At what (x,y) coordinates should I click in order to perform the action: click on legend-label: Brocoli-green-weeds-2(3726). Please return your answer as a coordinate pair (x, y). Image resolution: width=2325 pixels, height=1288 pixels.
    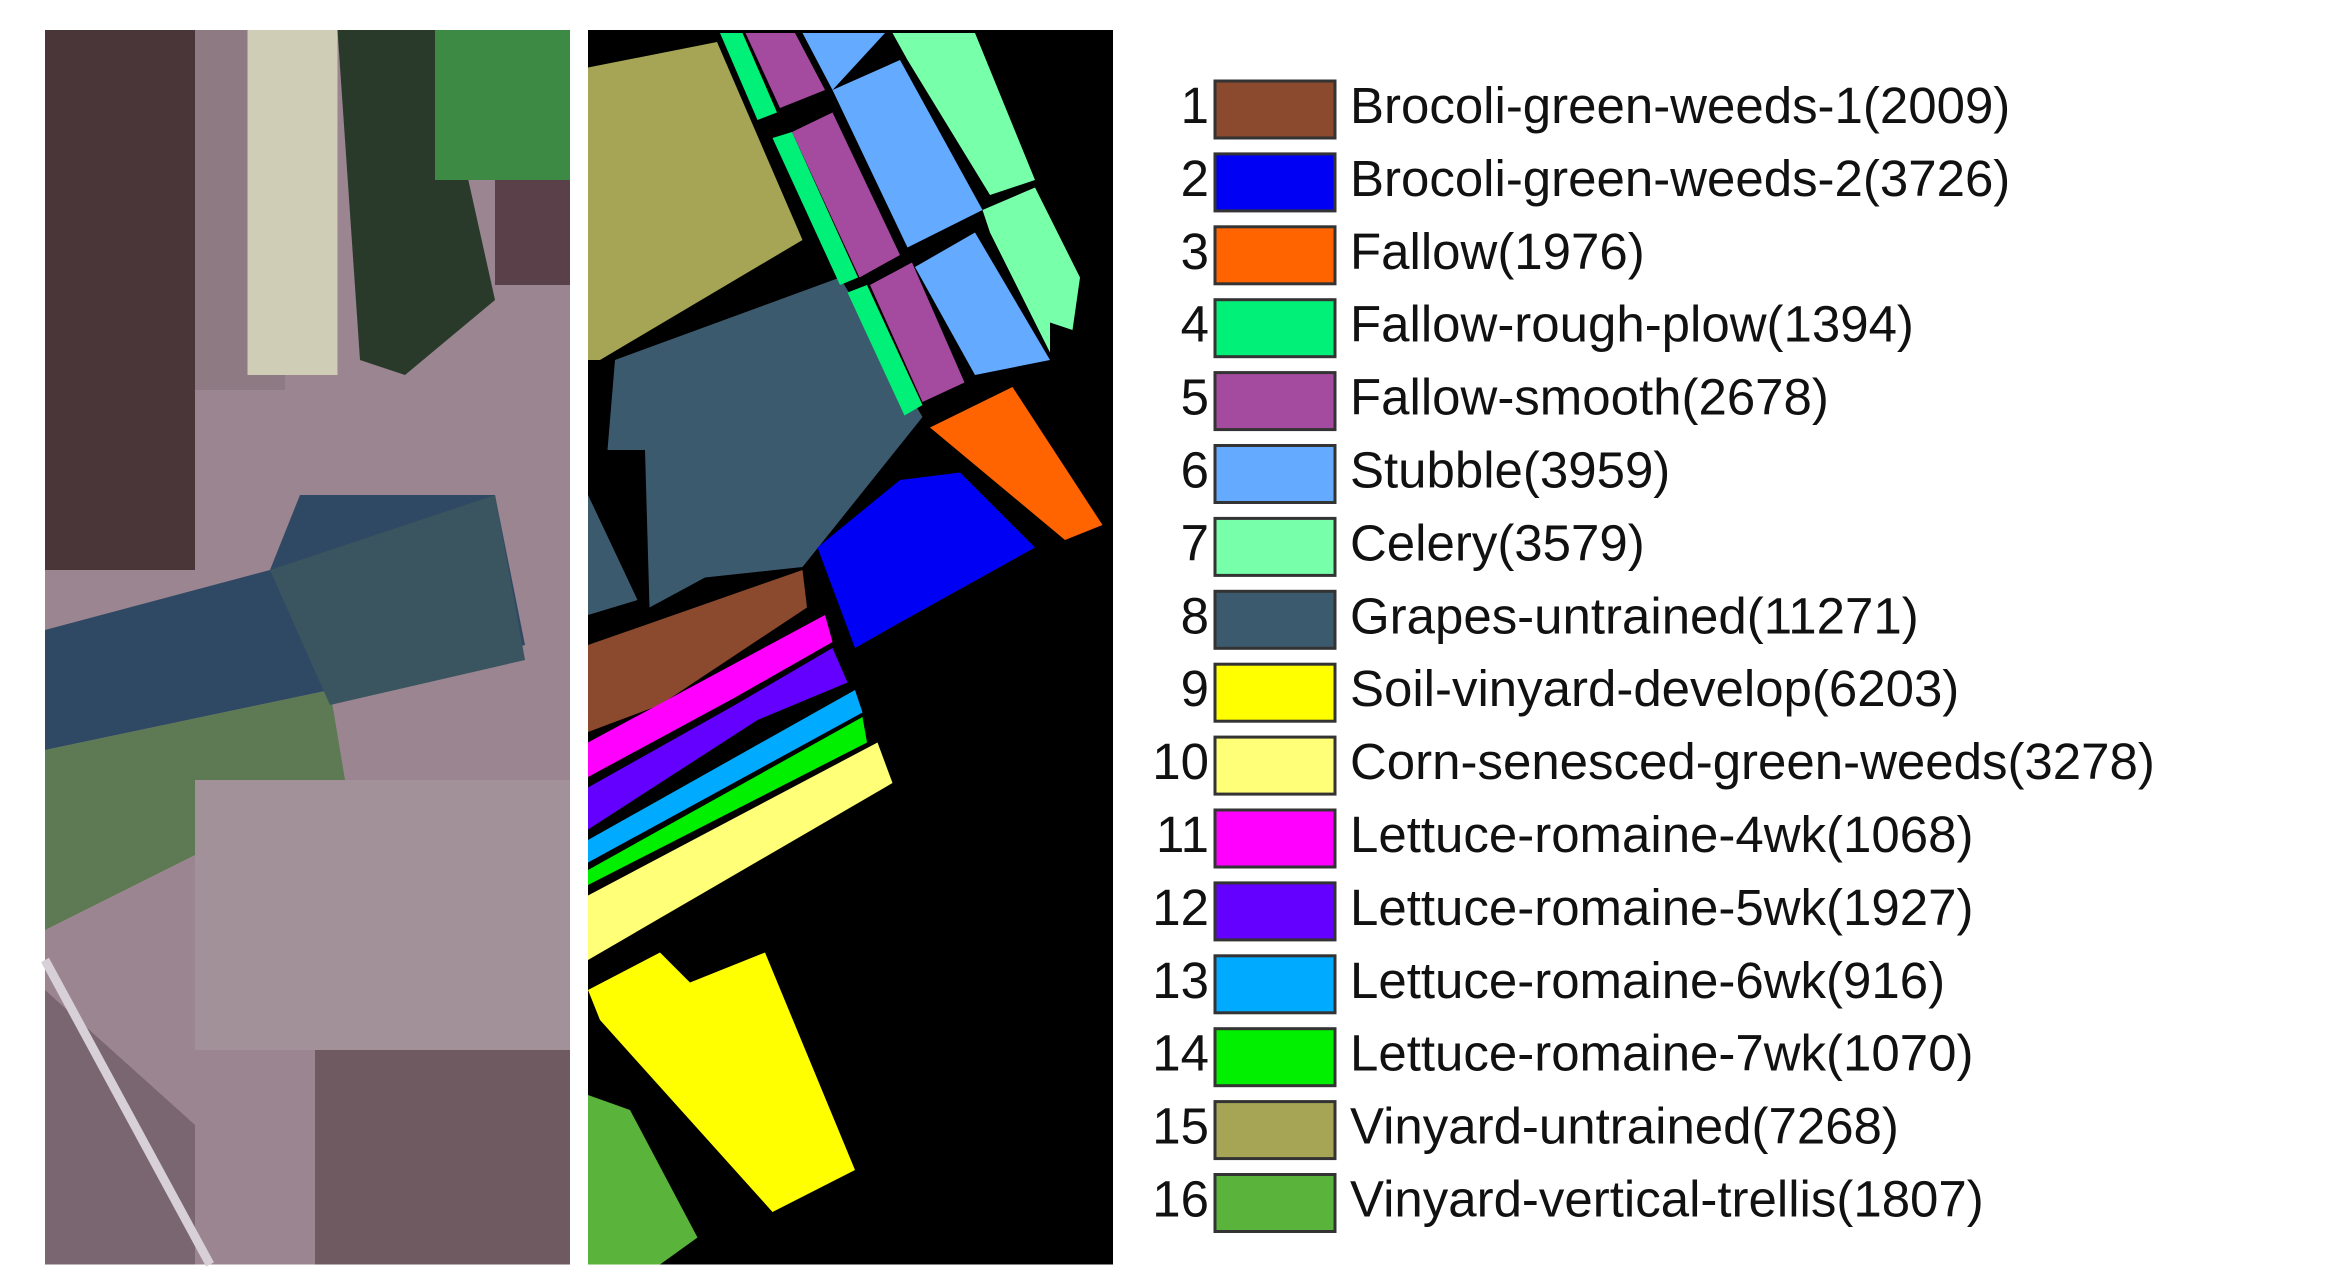
    Looking at the image, I should click on (1680, 178).